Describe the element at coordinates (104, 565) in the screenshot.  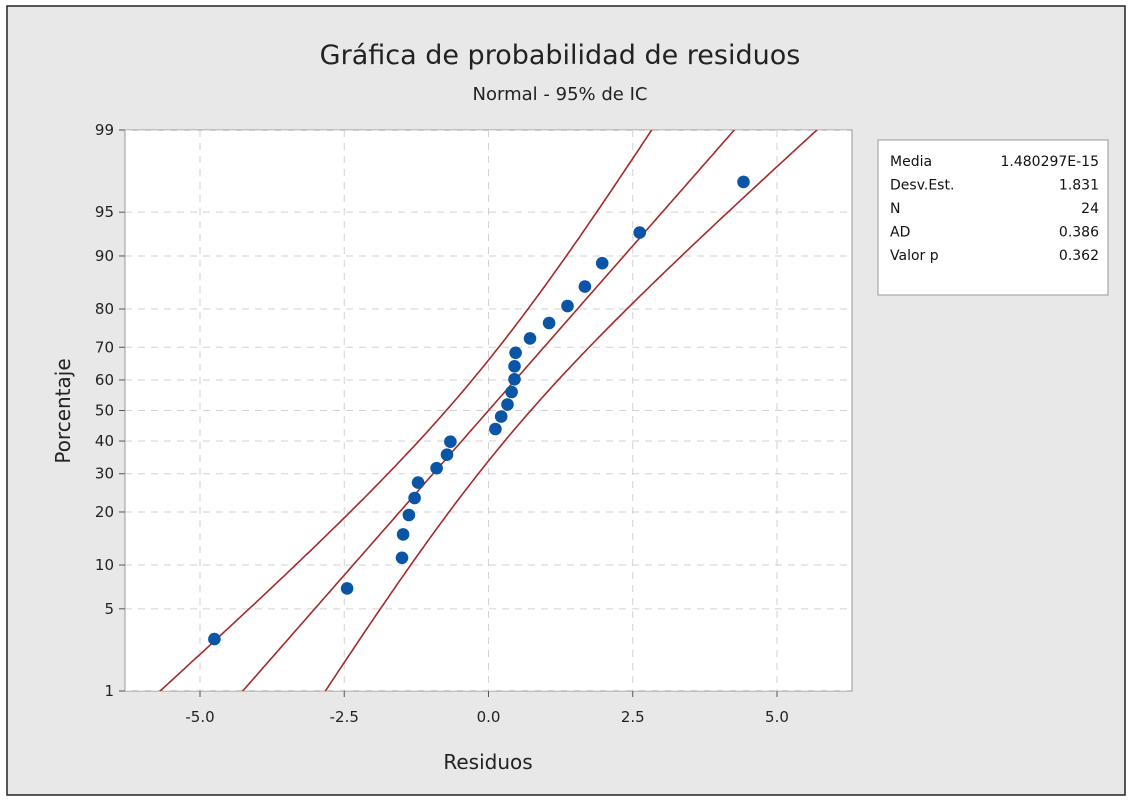
I see `y-tick-label: 10` at that location.